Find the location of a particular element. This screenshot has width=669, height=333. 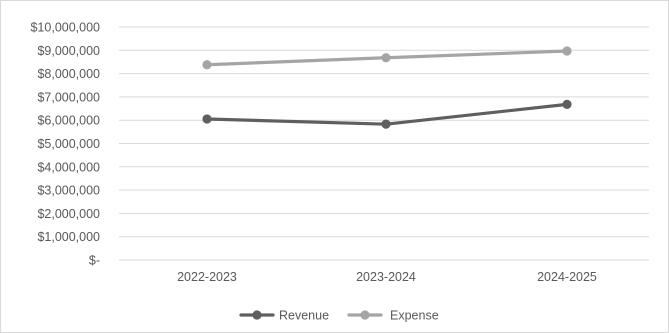

y-tick-label: $9,000,000 is located at coordinates (68, 51).